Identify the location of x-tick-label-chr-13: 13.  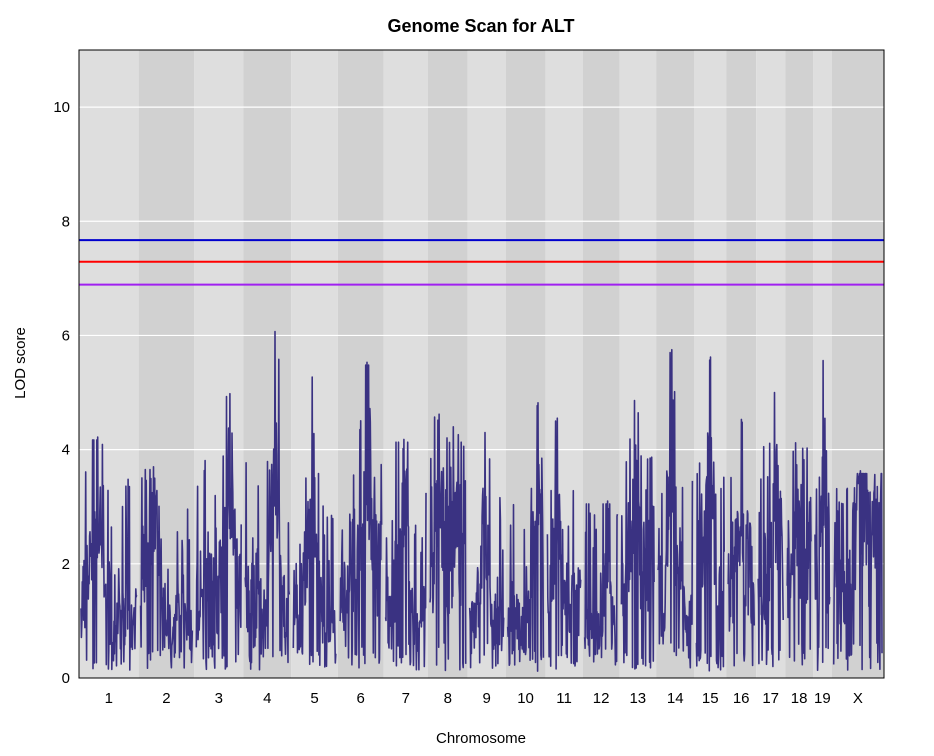
(637, 698).